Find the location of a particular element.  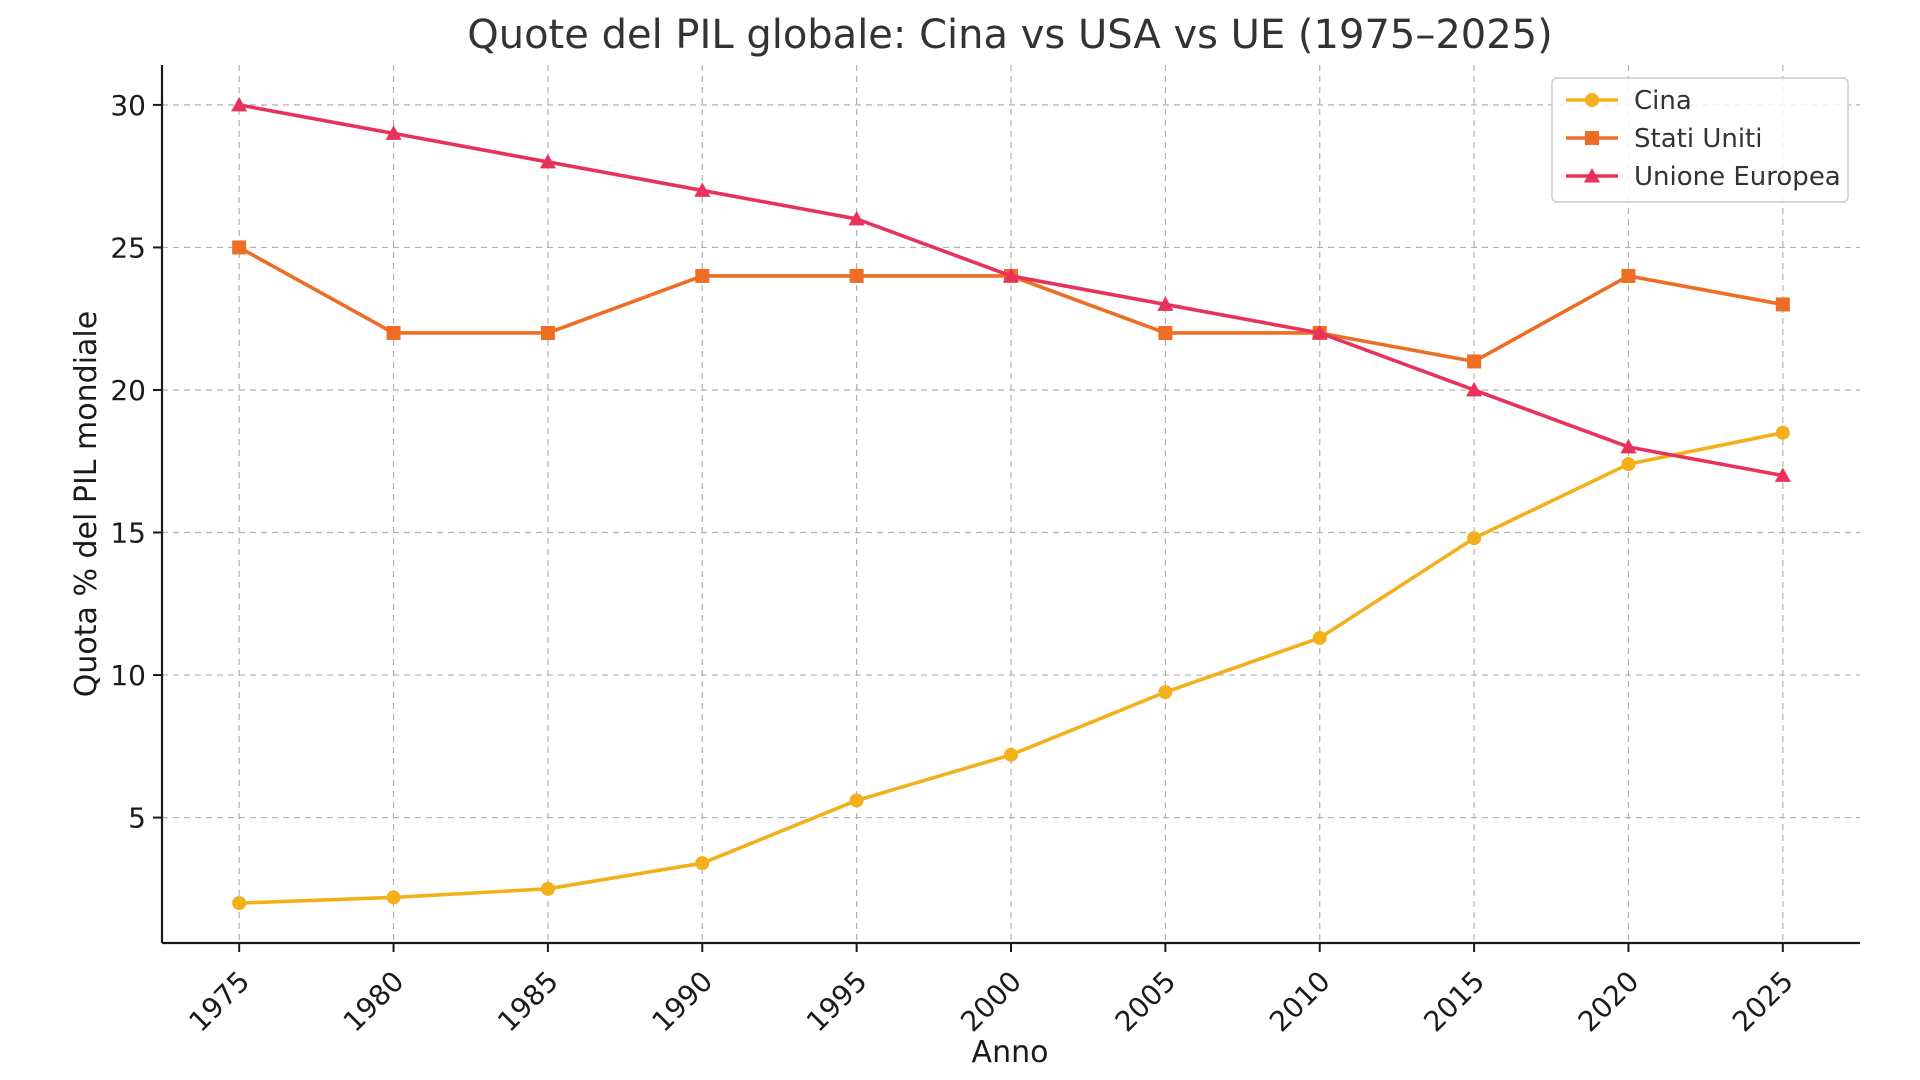

data-point-unione-europea-2005 is located at coordinates (1165, 303).